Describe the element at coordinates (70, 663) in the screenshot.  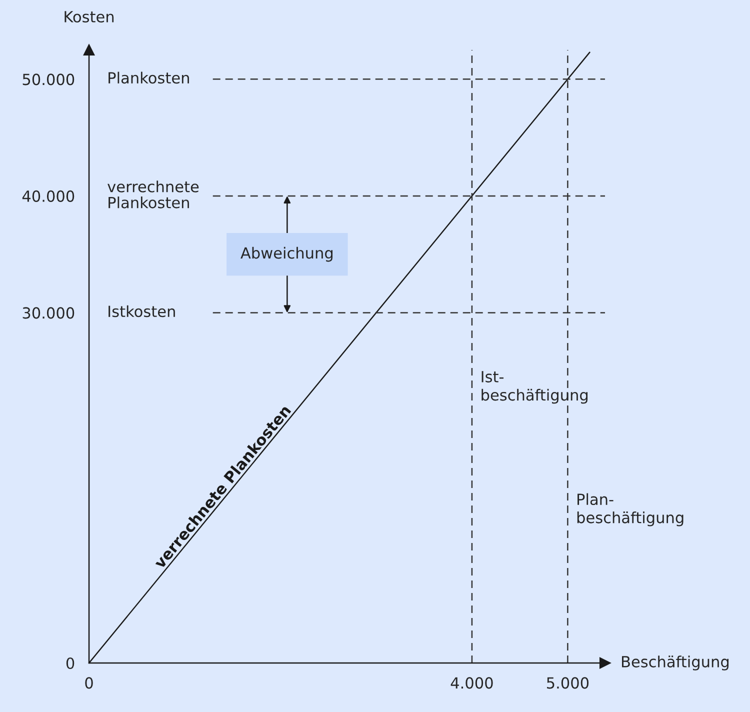
I see `y-tick-label: 0` at that location.